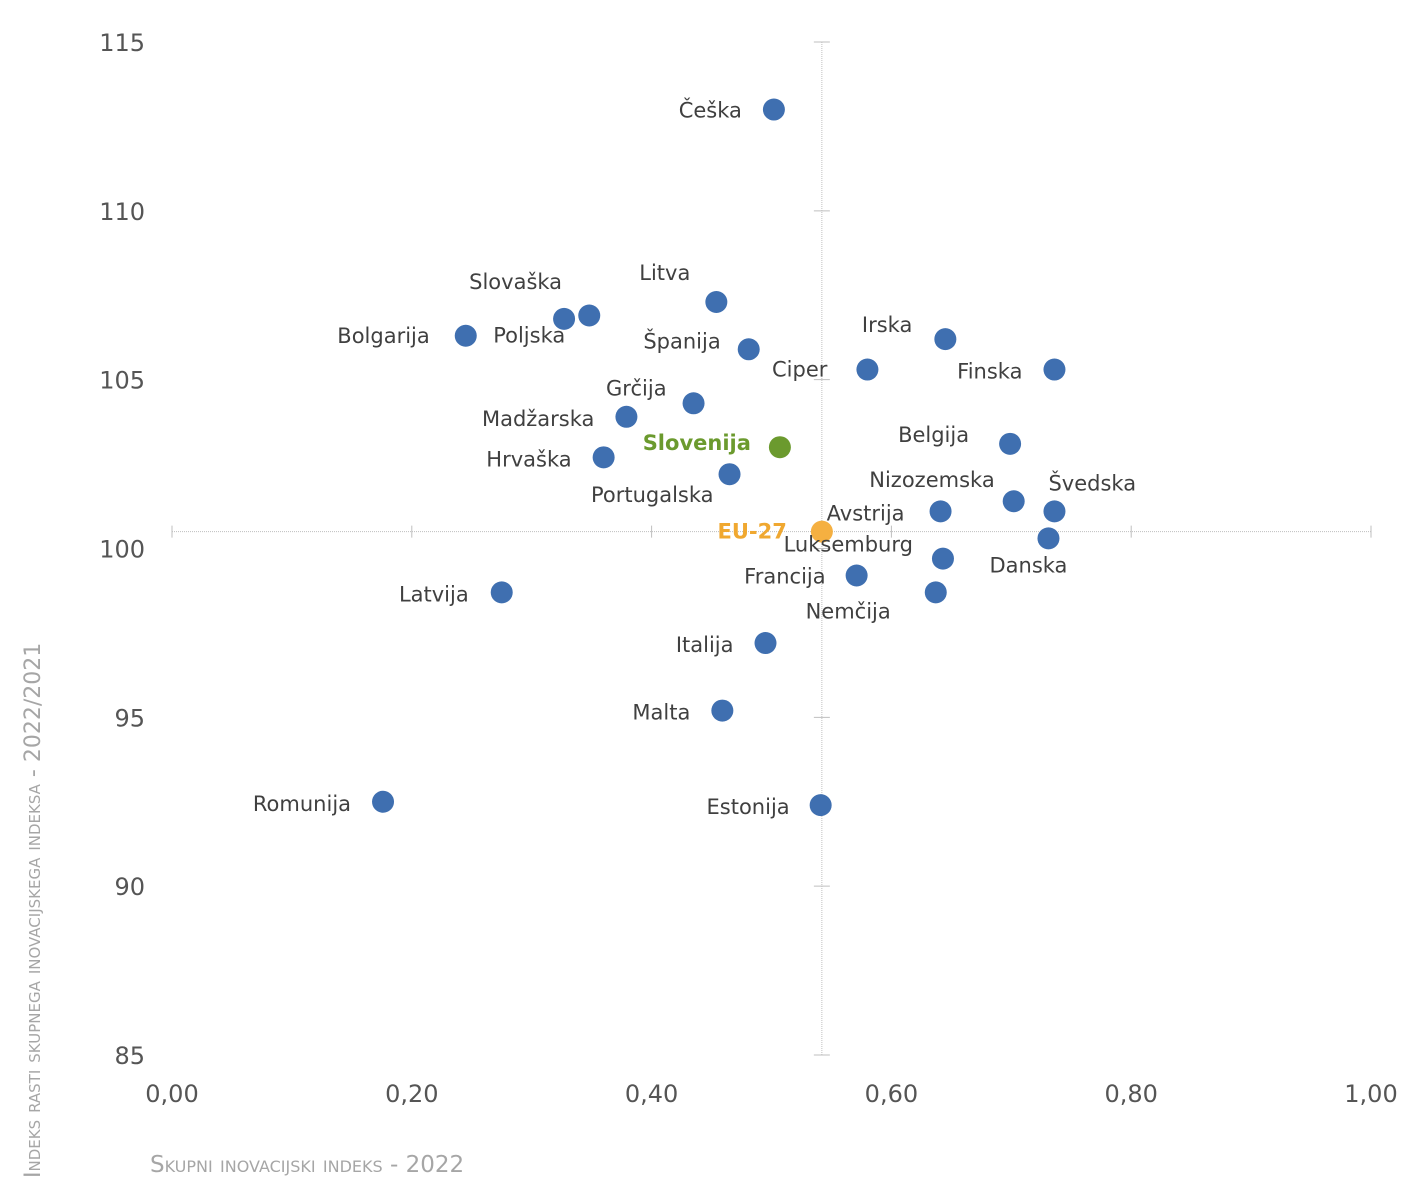 This screenshot has width=1419, height=1197. I want to click on point-latvija, so click(501, 592).